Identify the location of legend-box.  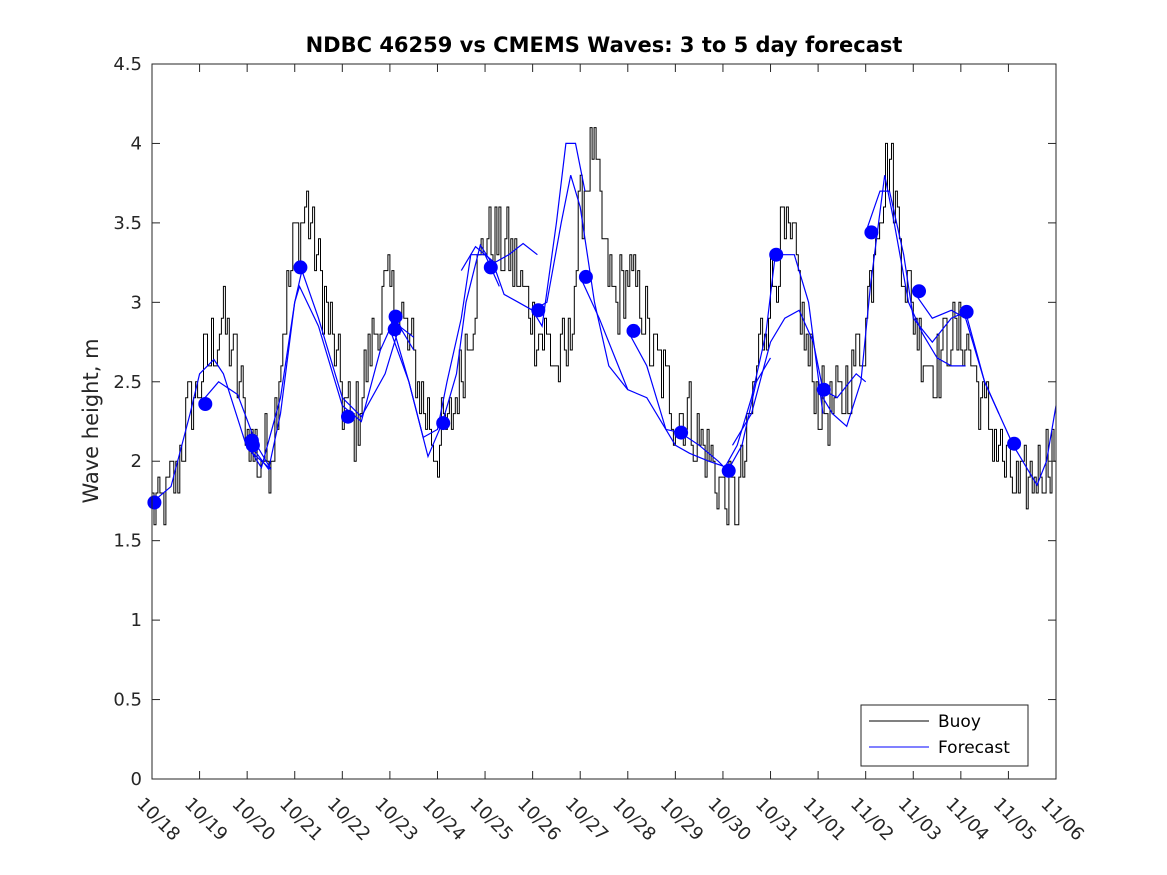
(944, 735).